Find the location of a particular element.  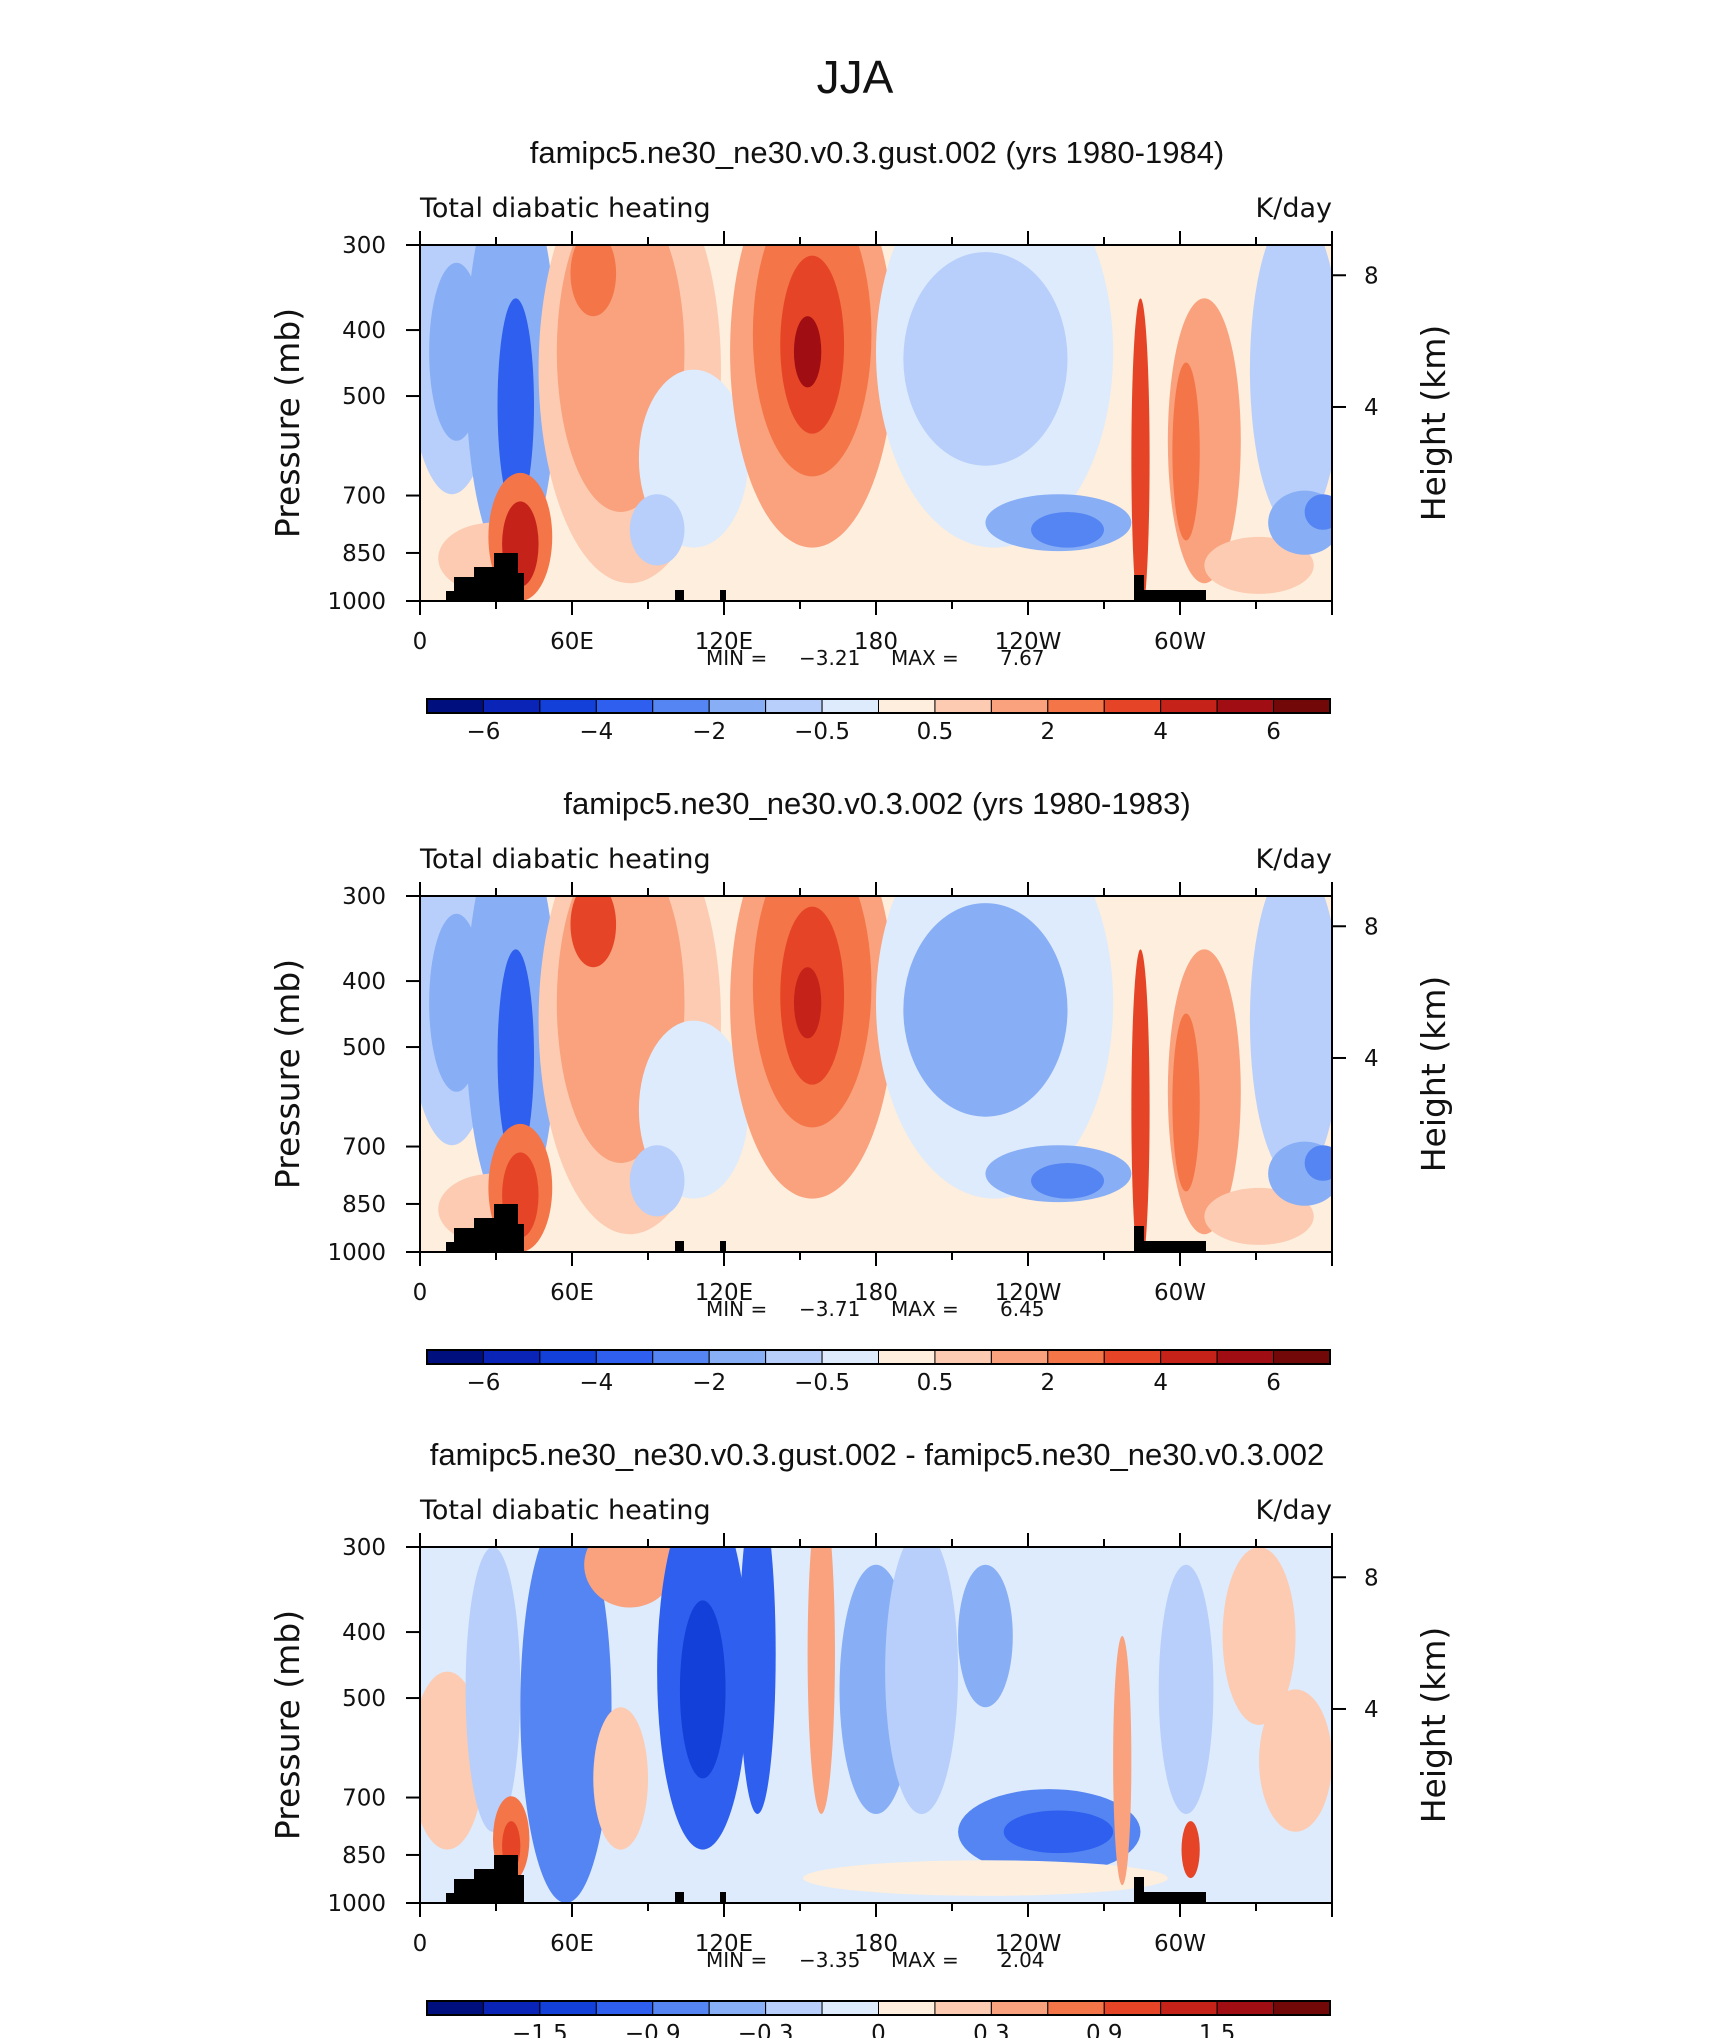

figure-title: JJA is located at coordinates (855, 77).